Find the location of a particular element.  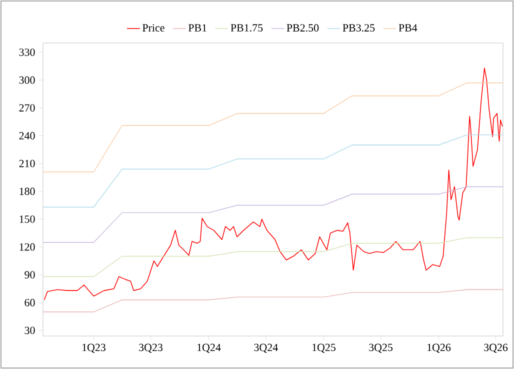

legend-label: Price is located at coordinates (153, 28).